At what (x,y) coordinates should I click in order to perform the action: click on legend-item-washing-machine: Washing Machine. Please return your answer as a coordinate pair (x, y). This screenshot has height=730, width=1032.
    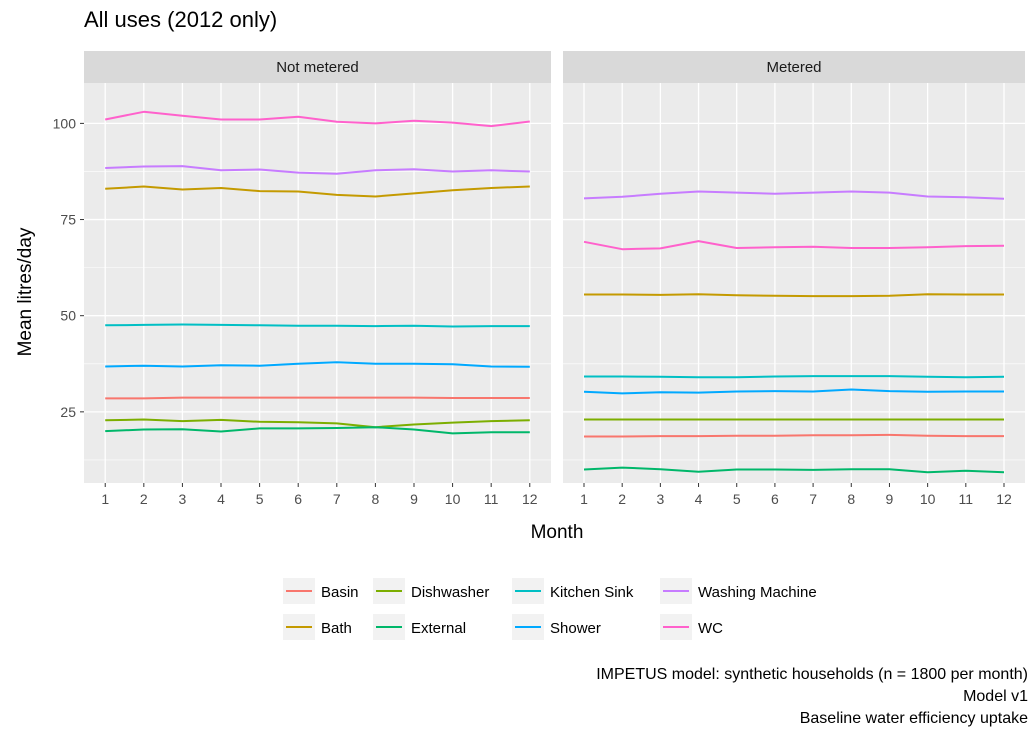
    Looking at the image, I should click on (738, 591).